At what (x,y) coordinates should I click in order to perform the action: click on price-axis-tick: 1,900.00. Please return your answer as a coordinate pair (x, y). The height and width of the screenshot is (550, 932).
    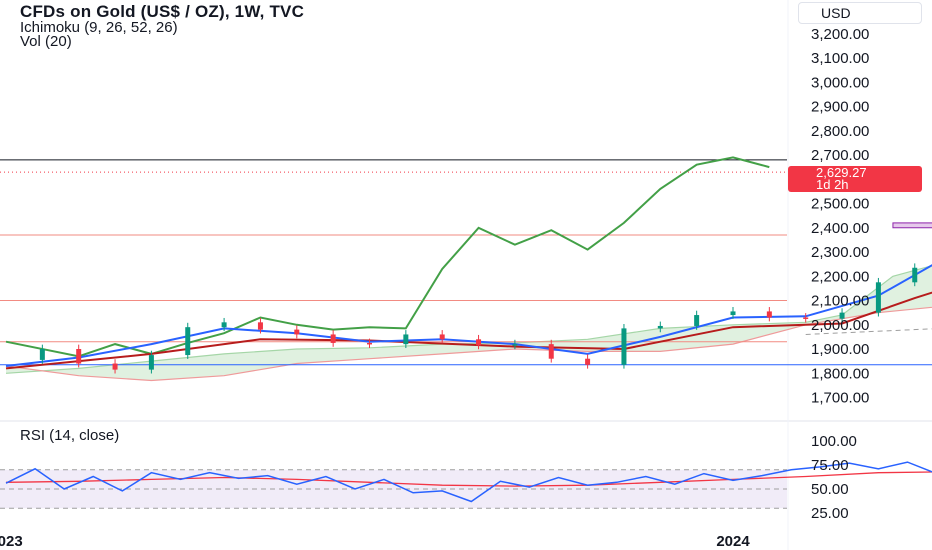
    Looking at the image, I should click on (840, 349).